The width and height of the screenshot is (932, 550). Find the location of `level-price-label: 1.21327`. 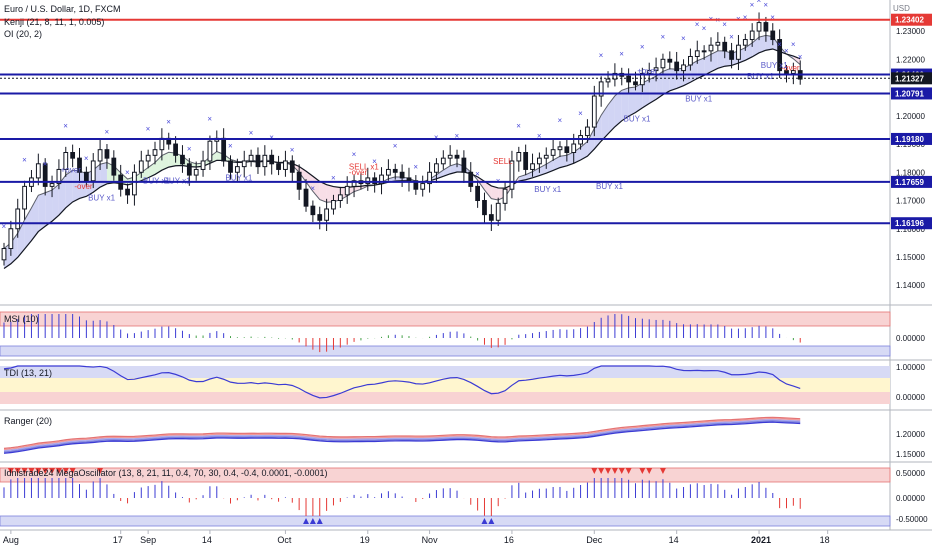

level-price-label: 1.21327 is located at coordinates (909, 78).